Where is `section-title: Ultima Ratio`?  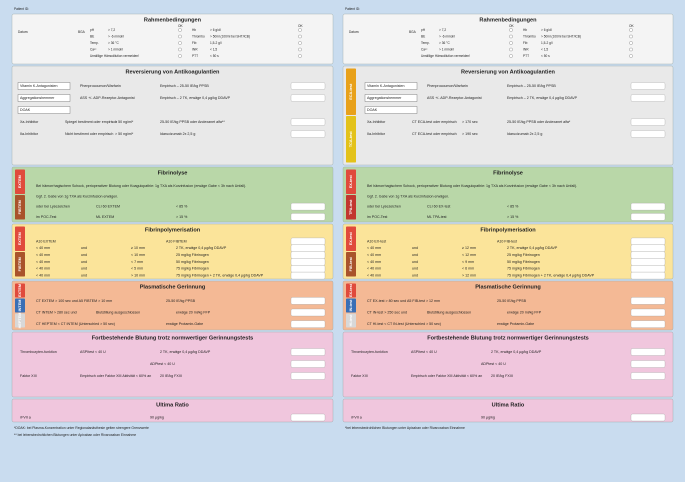 section-title: Ultima Ratio is located at coordinates (172, 405).